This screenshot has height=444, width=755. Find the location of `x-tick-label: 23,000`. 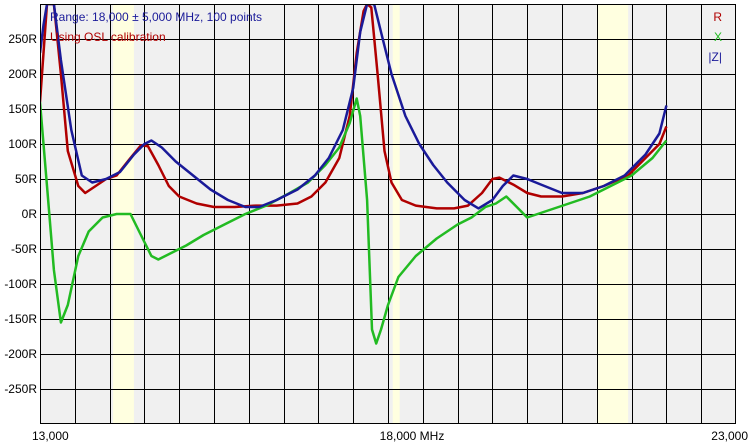

x-tick-label: 23,000 is located at coordinates (729, 436).